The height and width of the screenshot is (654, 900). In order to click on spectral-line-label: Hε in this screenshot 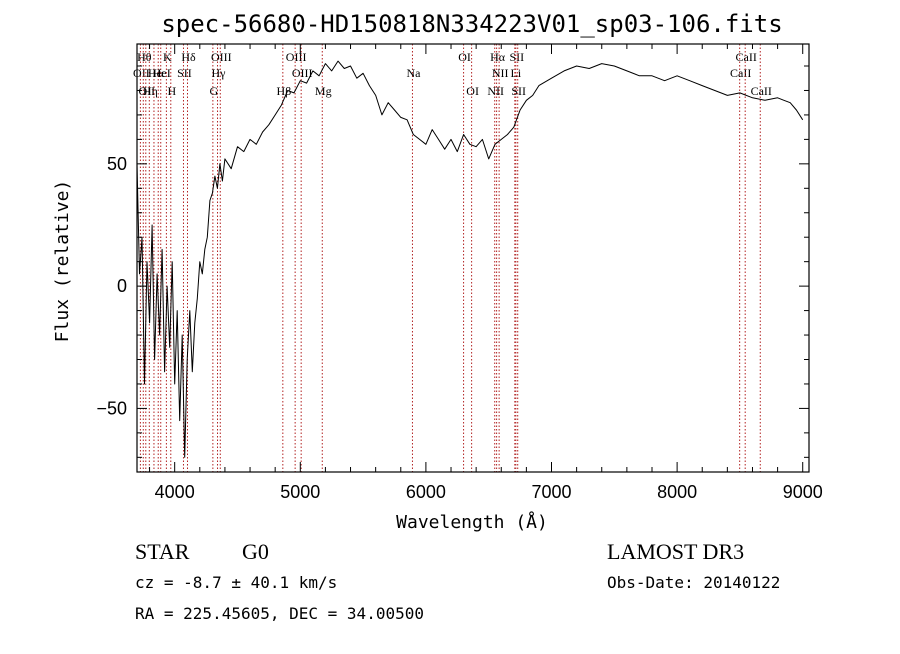, I will do `click(159, 73)`.